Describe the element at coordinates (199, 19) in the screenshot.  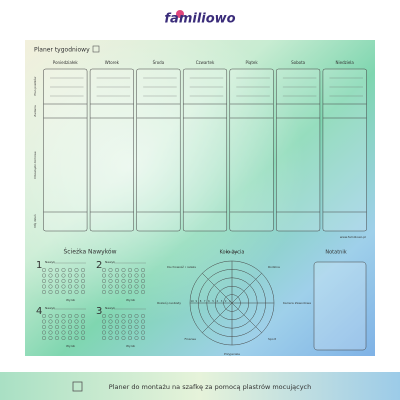
I see `logo-text: familiowo` at that location.